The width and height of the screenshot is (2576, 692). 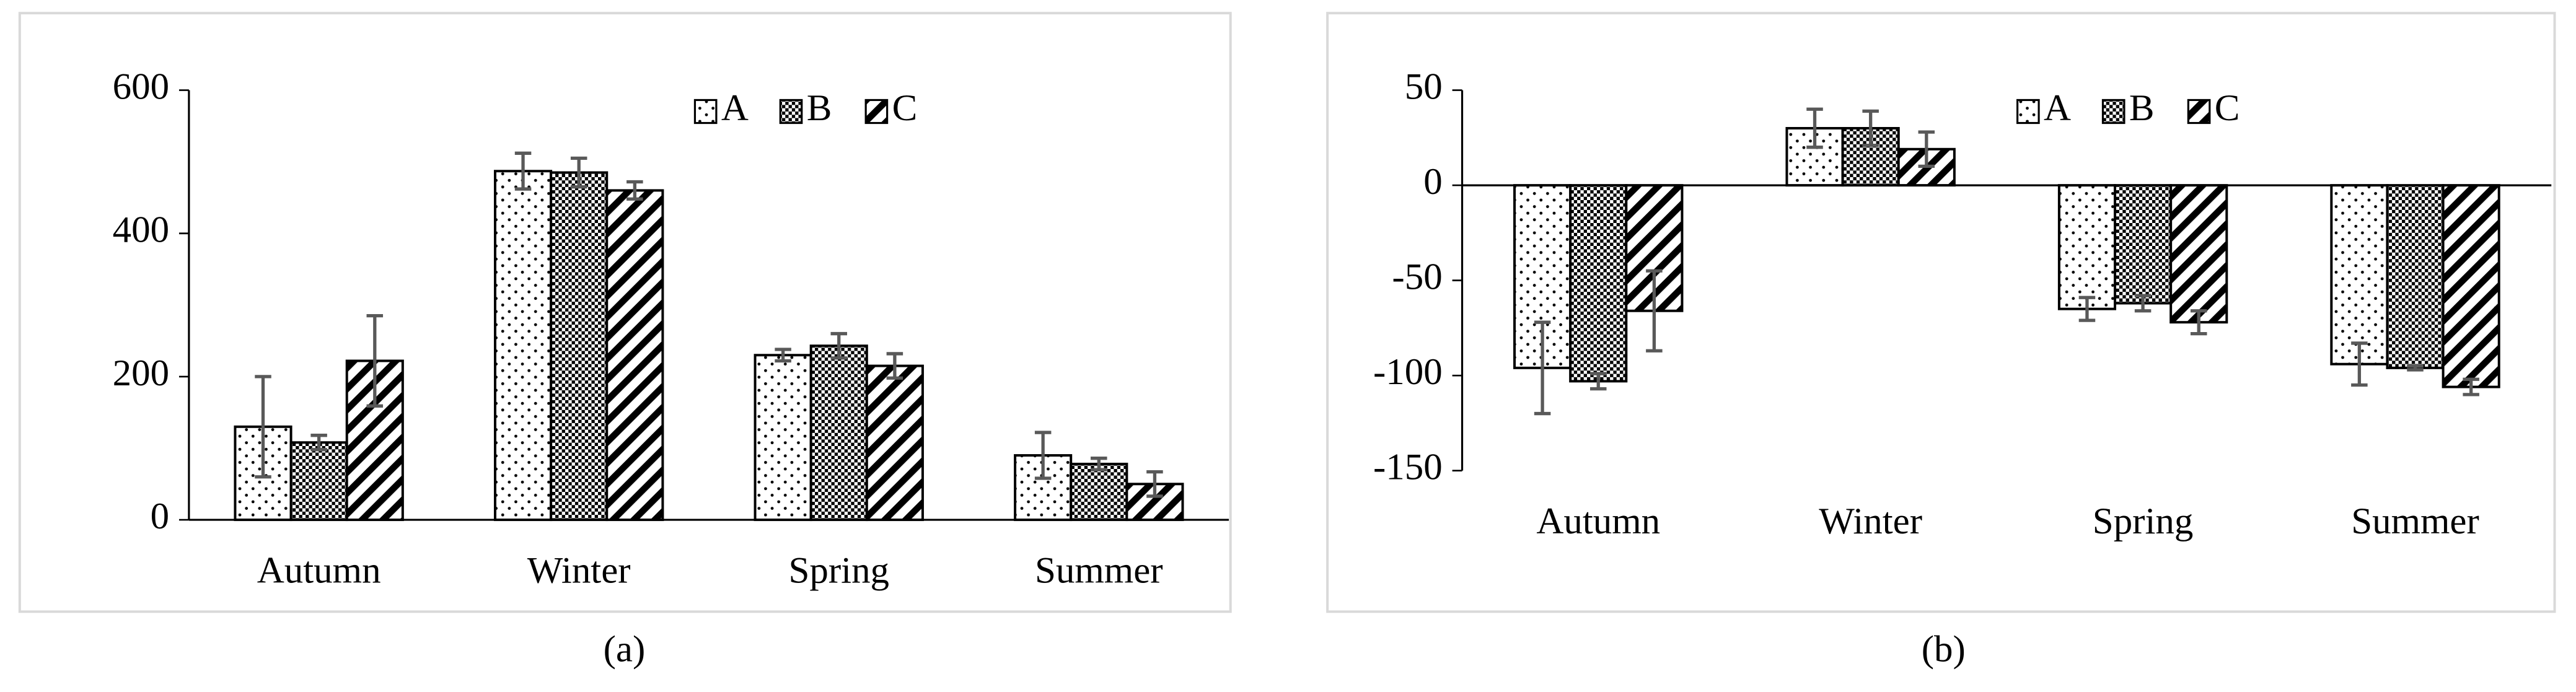 What do you see at coordinates (141, 230) in the screenshot?
I see `y-tick-label: 400` at bounding box center [141, 230].